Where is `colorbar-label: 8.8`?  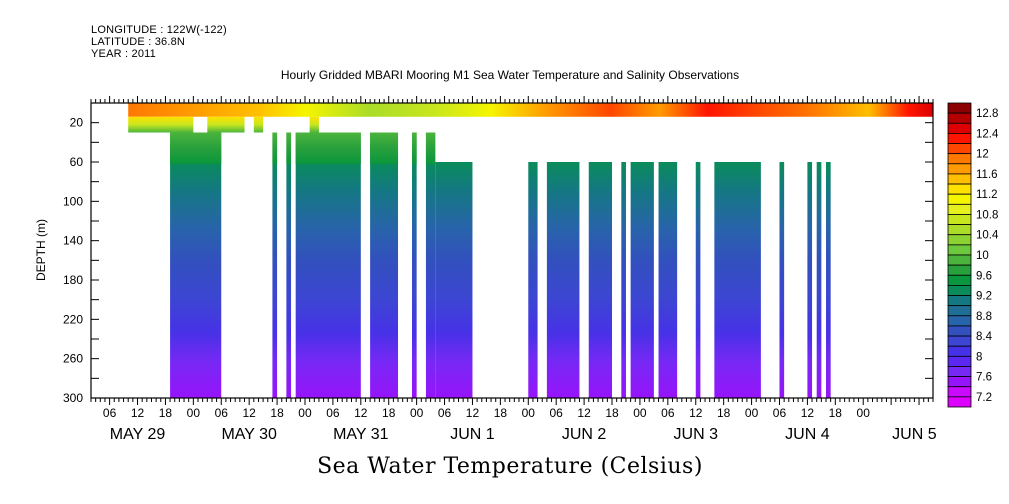 colorbar-label: 8.8 is located at coordinates (984, 317).